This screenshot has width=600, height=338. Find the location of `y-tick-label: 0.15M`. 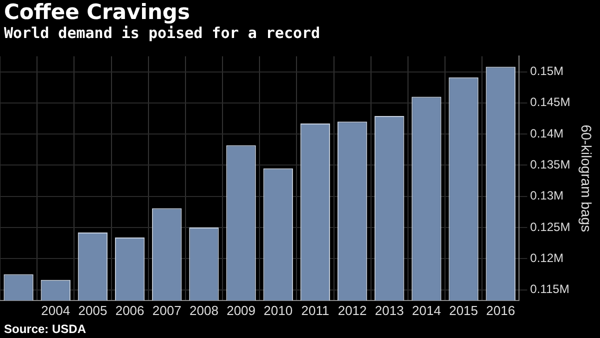

y-tick-label: 0.15M is located at coordinates (547, 71).